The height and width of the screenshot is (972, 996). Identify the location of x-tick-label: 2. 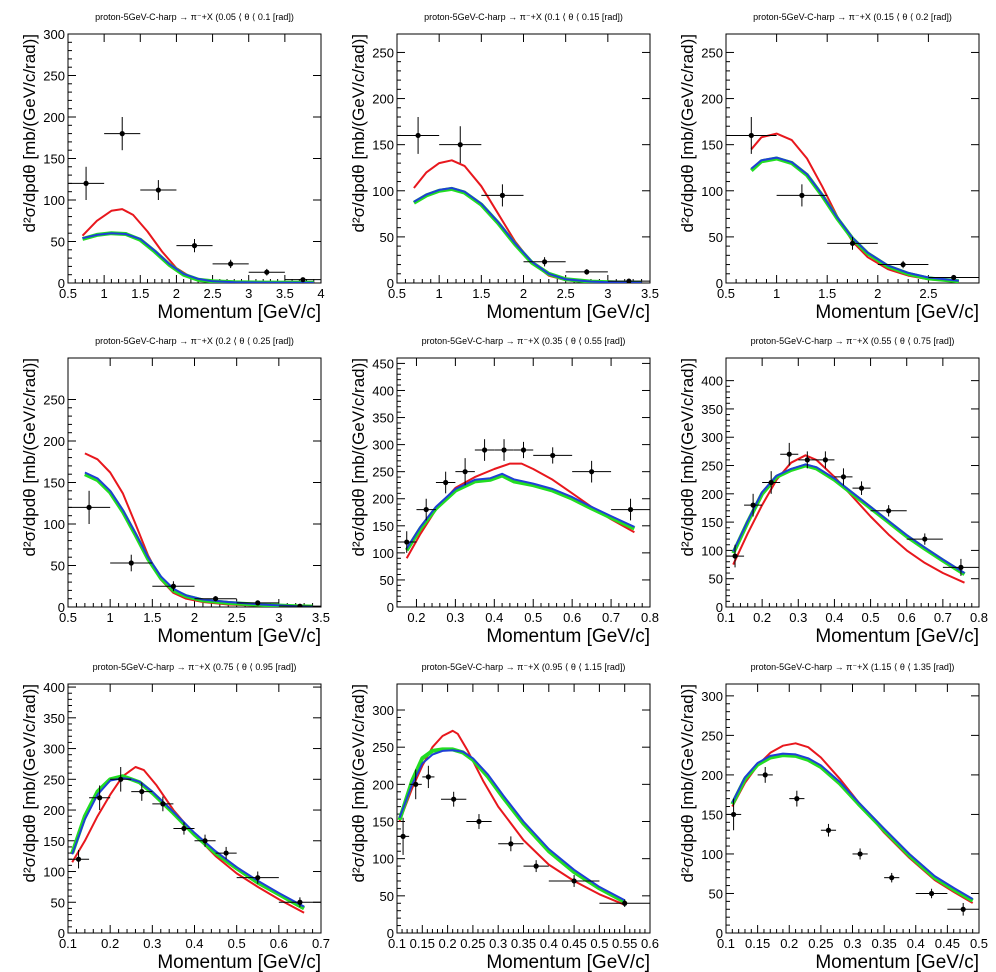
(877, 293).